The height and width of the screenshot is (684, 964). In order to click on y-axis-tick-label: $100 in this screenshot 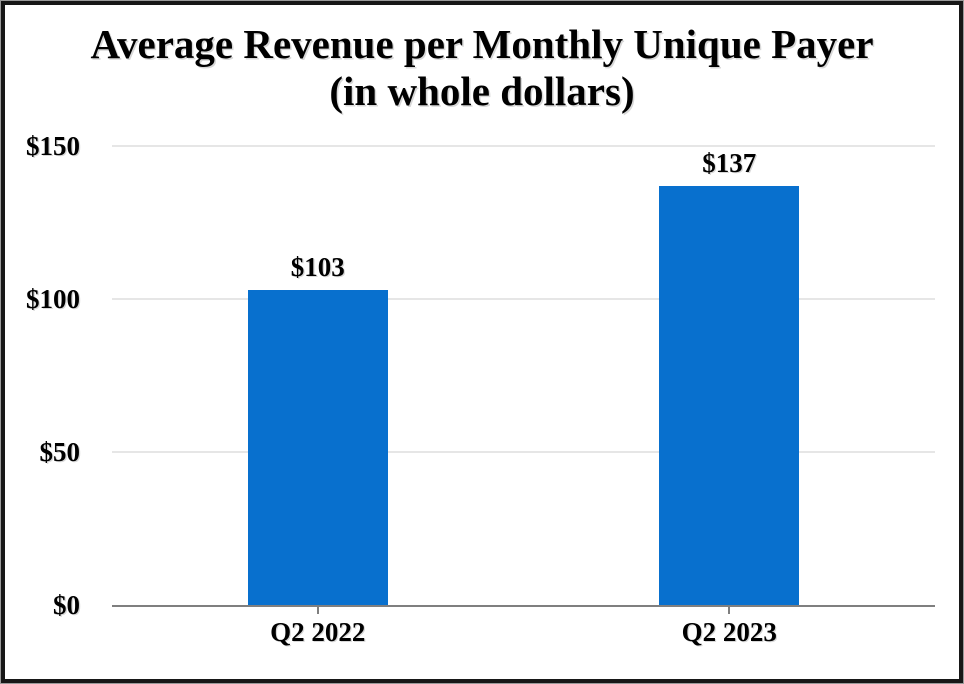, I will do `click(53, 299)`.